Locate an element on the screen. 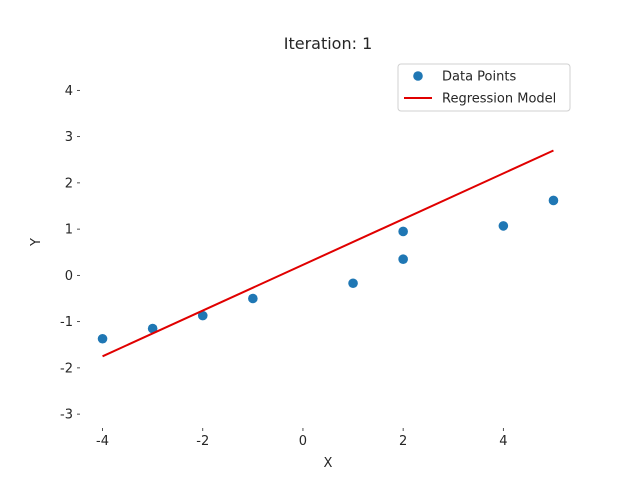 The width and height of the screenshot is (640, 480). x-axis: -4 -2 0 2 4 is located at coordinates (301, 438).